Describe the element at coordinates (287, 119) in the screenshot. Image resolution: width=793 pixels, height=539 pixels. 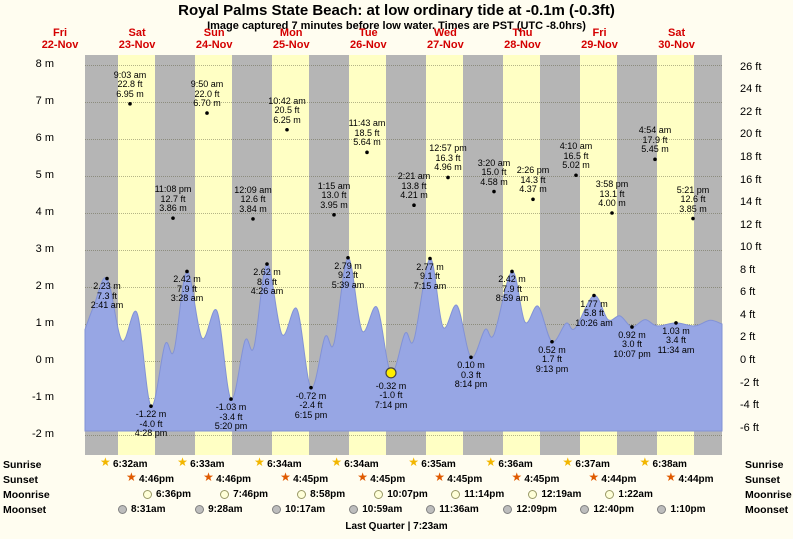
I see `upper-annotation-line: 6.25 m` at that location.